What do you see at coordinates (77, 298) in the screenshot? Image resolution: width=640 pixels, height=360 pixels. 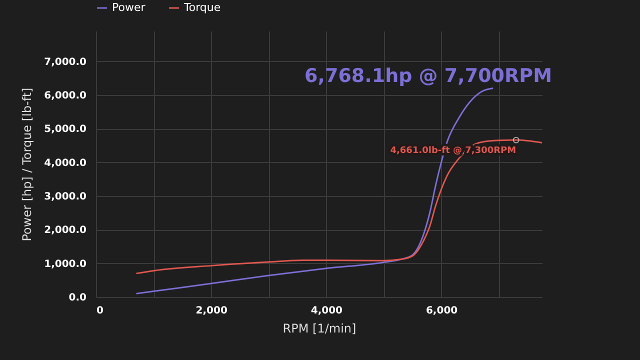 I see `y-tick-label: 0.0` at bounding box center [77, 298].